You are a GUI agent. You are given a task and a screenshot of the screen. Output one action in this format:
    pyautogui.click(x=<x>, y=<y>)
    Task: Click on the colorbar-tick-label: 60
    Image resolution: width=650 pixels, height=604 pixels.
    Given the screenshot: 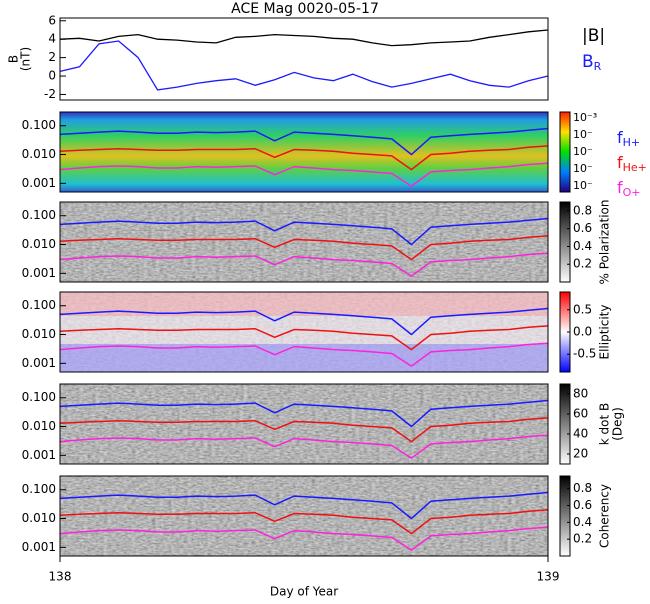 What is the action you would take?
    pyautogui.click(x=580, y=414)
    